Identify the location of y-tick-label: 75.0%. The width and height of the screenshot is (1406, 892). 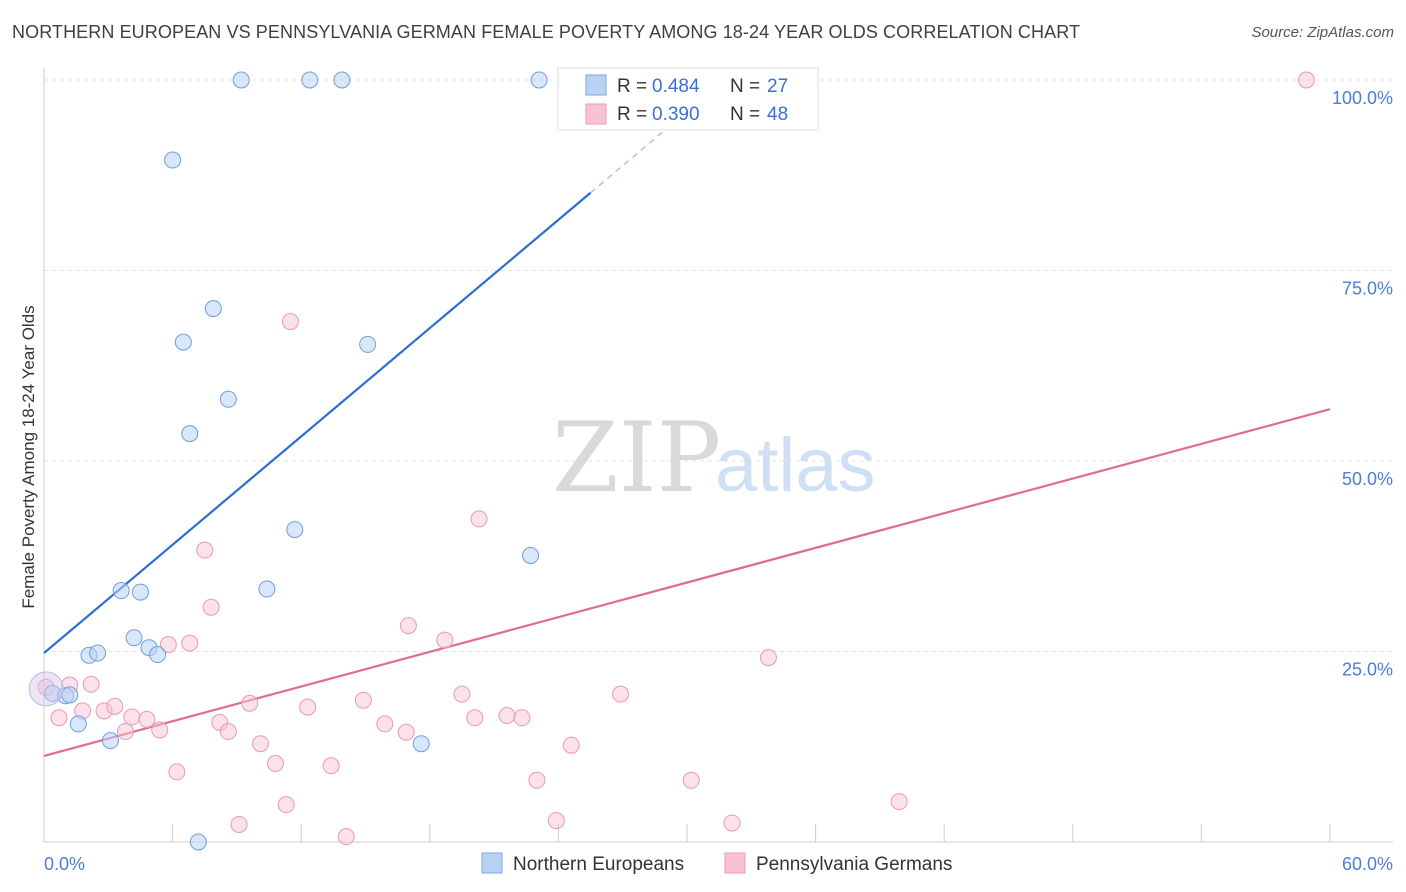
(1367, 289).